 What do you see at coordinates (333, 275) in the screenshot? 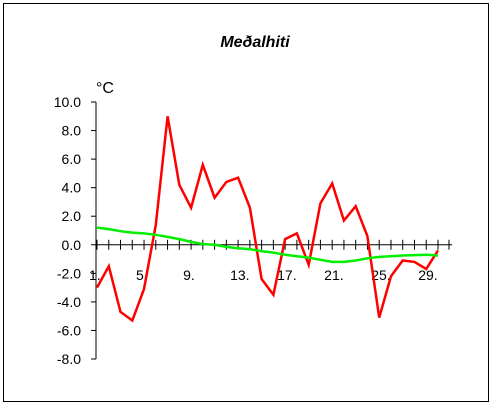
I see `x-tick-label: 21.` at bounding box center [333, 275].